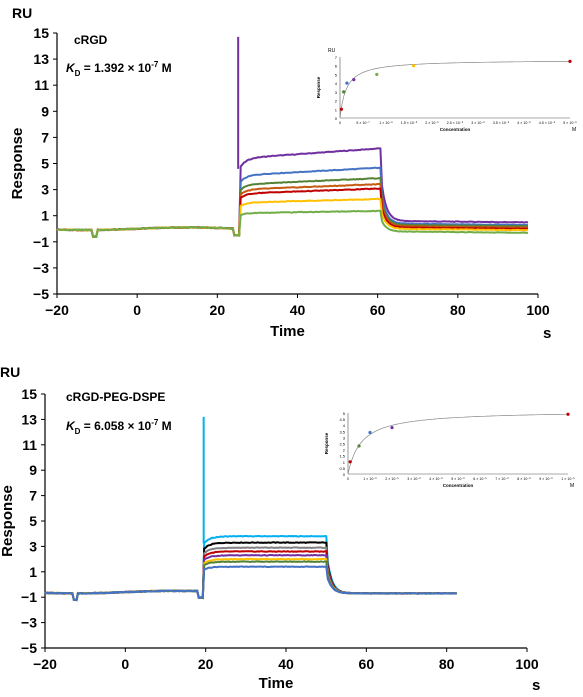  I want to click on kd-exponent: -7, so click(155, 64).